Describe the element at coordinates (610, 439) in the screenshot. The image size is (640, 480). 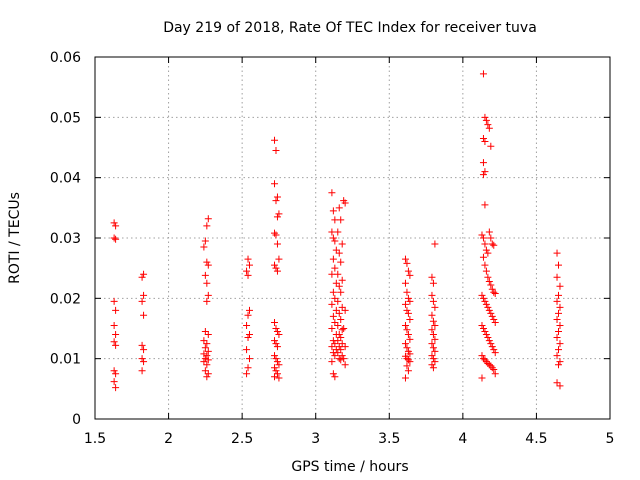
I see `x-tick-label: 5` at that location.